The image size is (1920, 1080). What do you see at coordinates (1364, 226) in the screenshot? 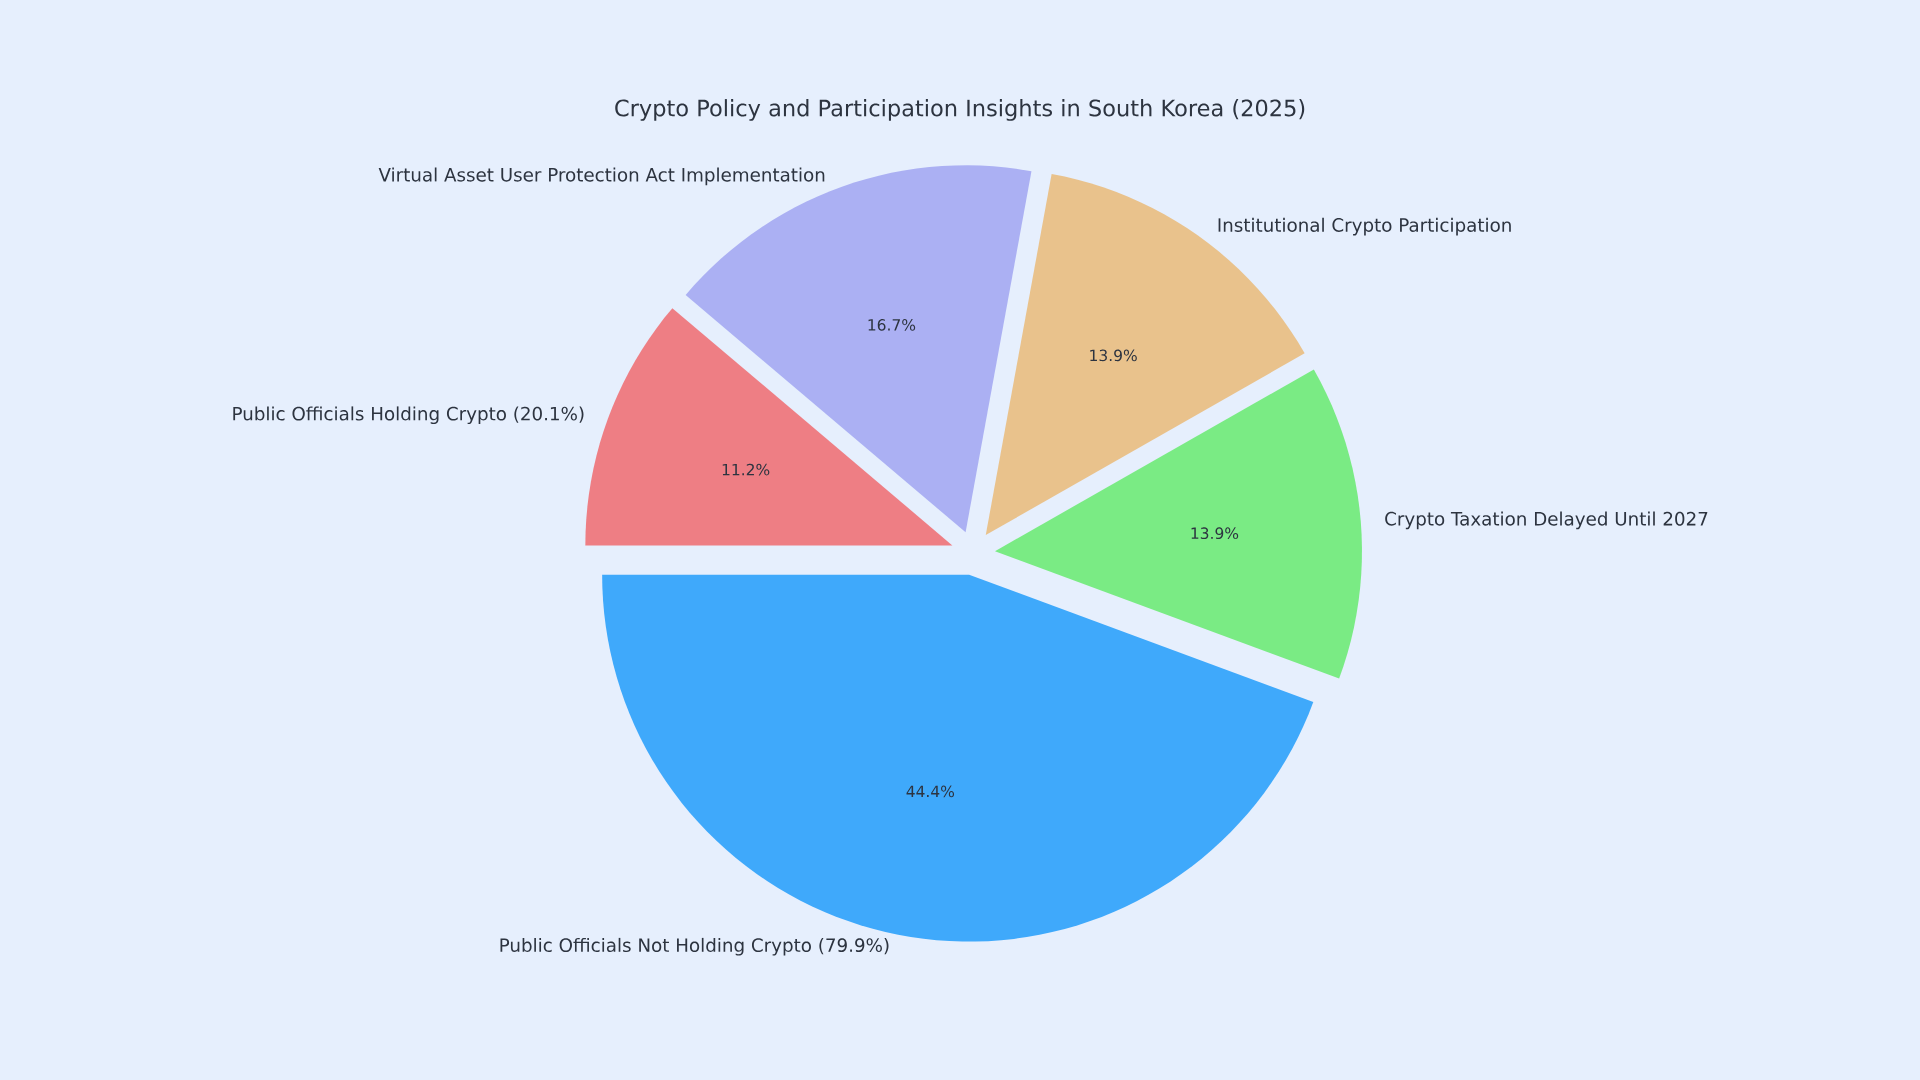
I see `slice-label: Institutional Crypto Participation` at bounding box center [1364, 226].